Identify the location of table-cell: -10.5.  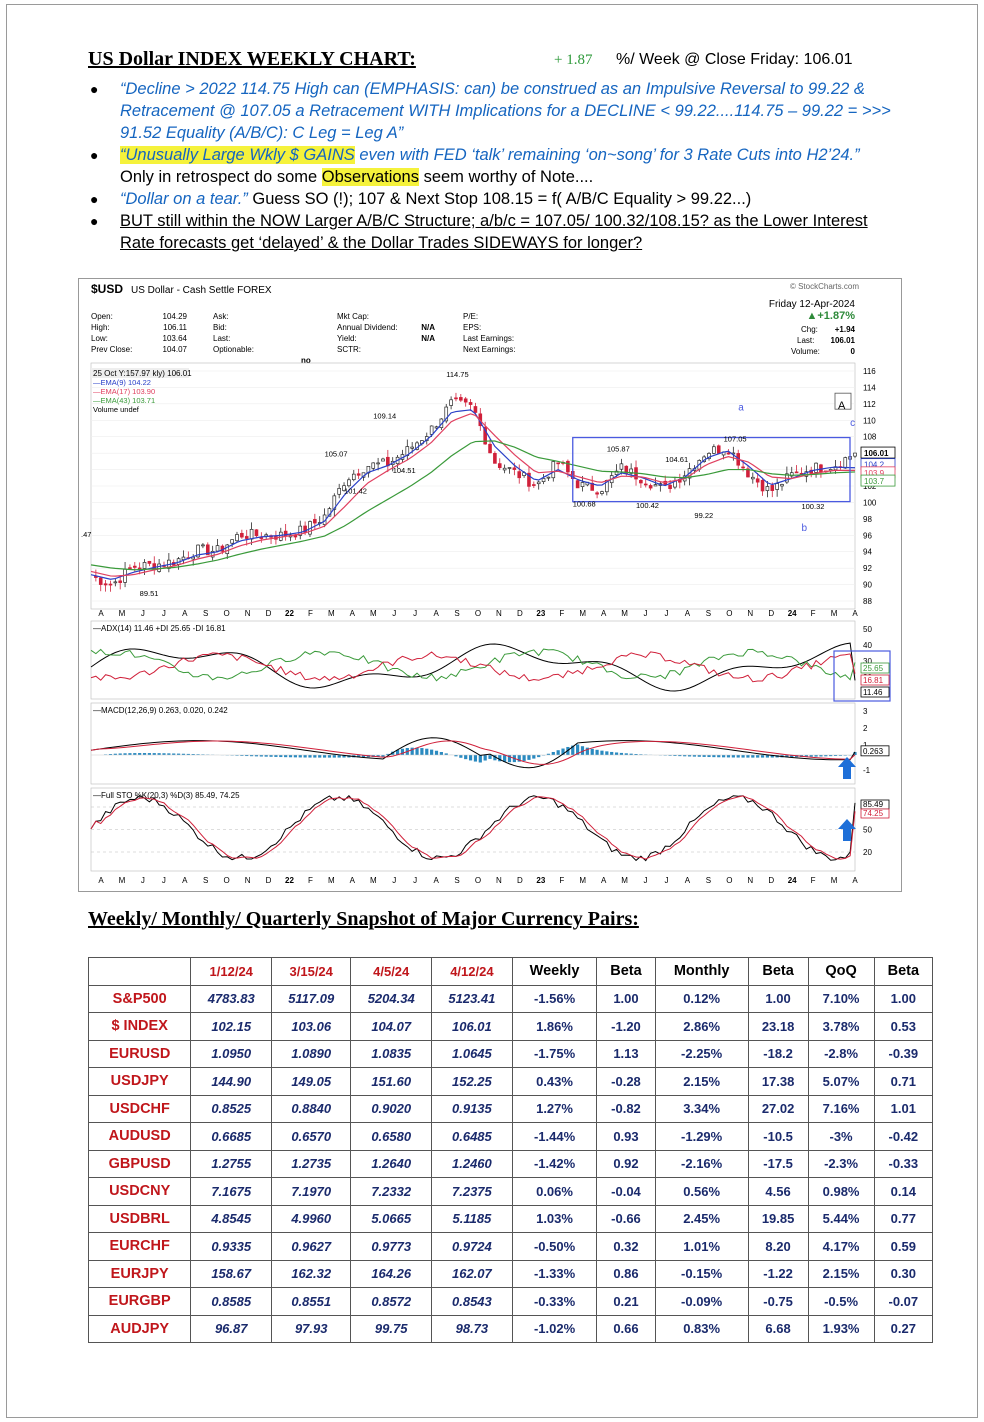
(778, 1136).